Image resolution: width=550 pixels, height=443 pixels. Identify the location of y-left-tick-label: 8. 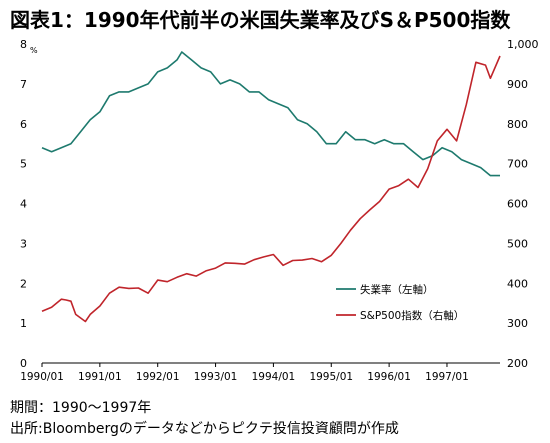
(23, 44).